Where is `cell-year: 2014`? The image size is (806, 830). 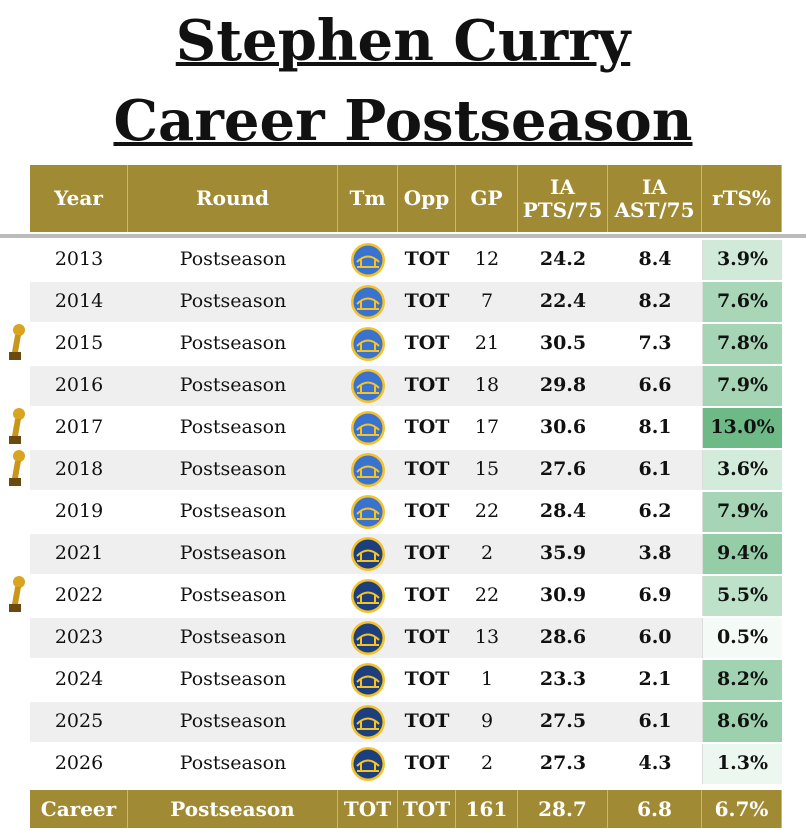 cell-year: 2014 is located at coordinates (79, 301).